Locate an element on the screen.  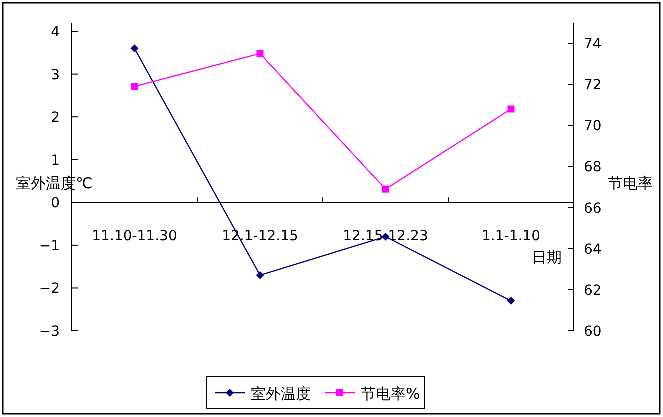
y2-tick-label: 74 is located at coordinates (593, 44).